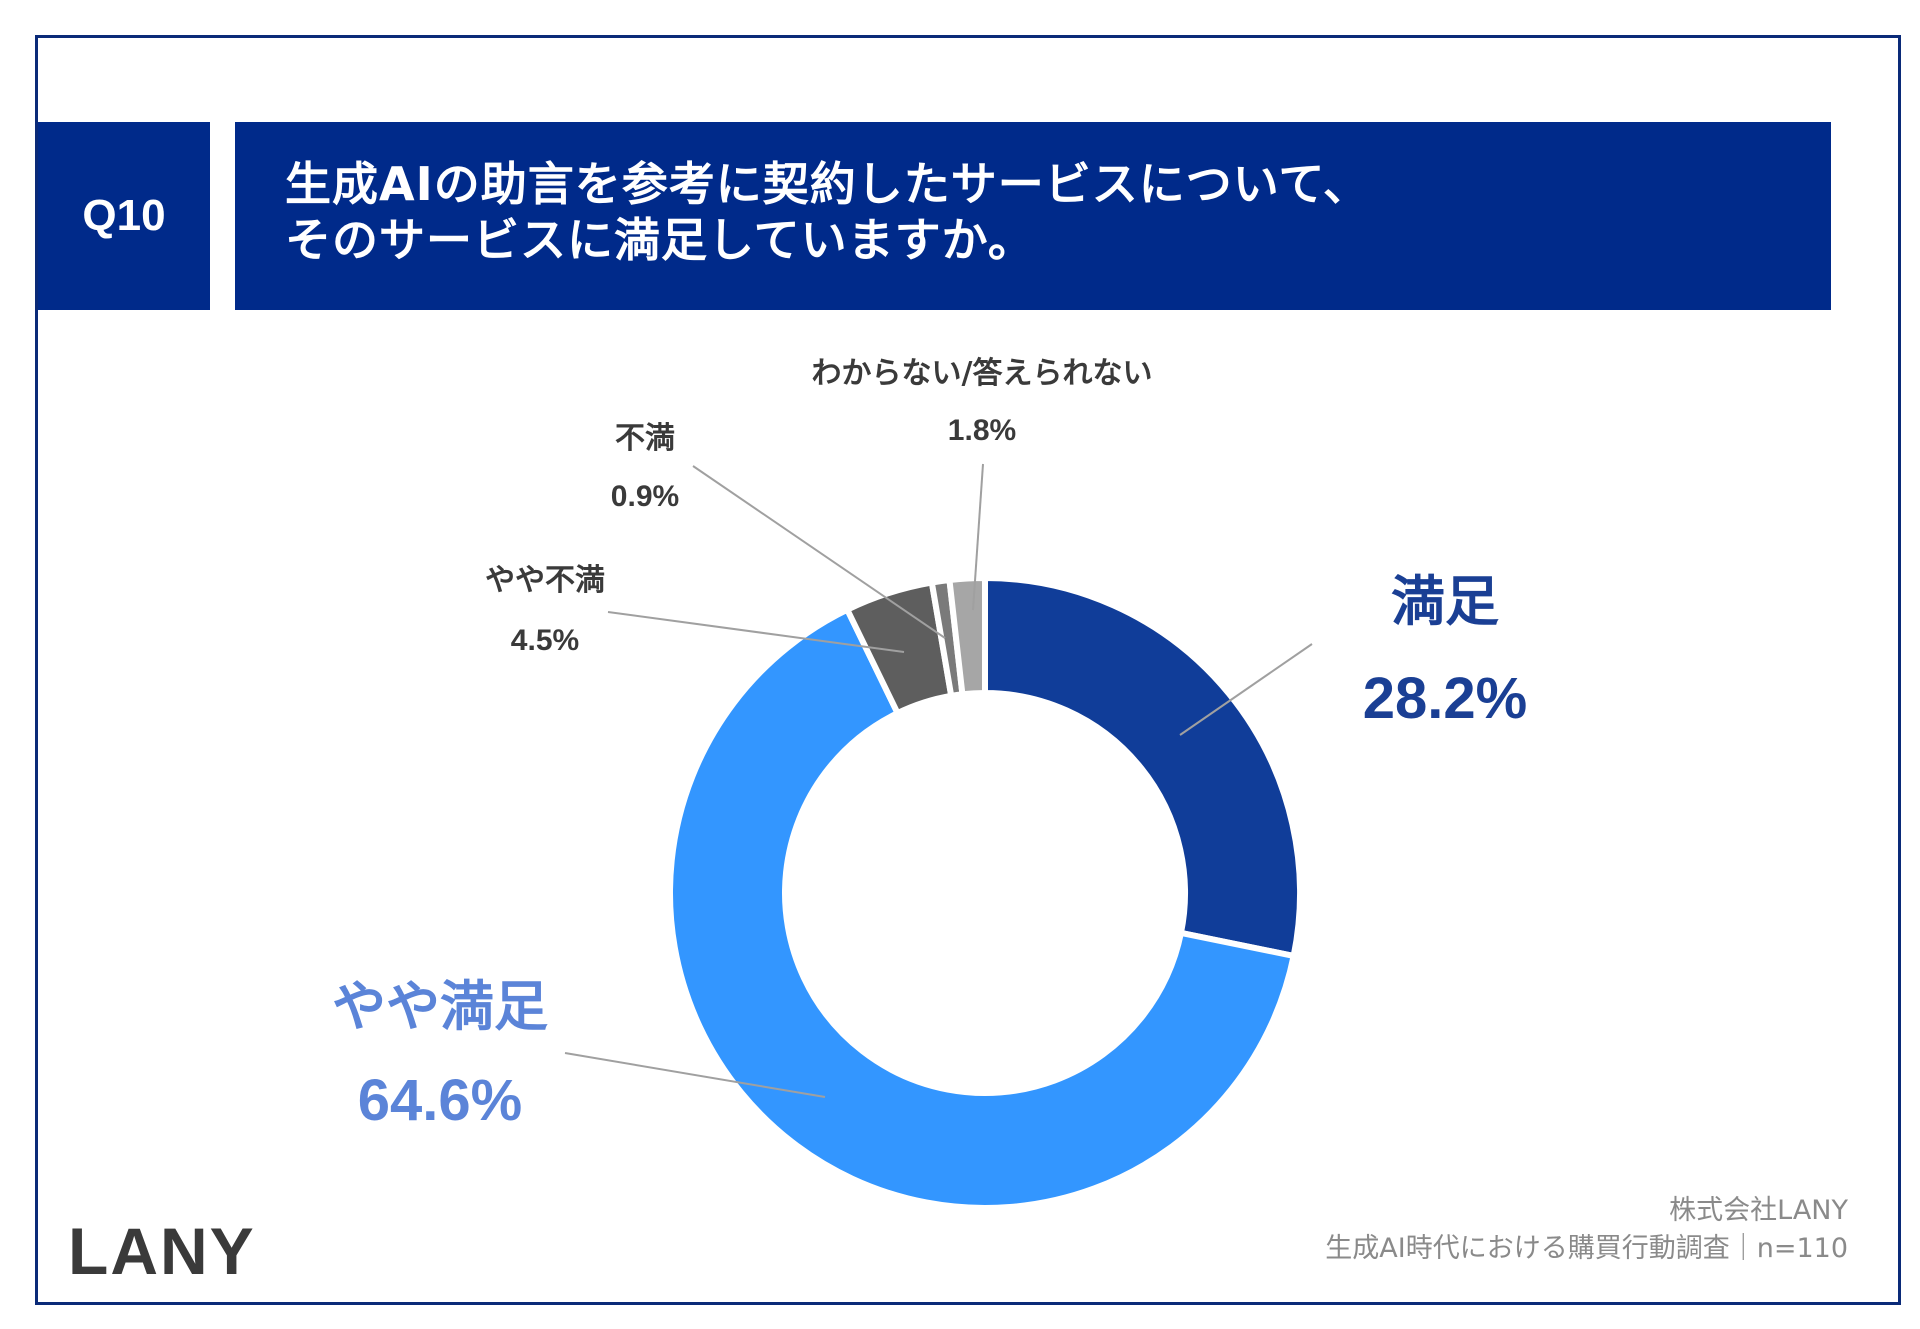 The height and width of the screenshot is (1329, 1920). What do you see at coordinates (1142, 767) in the screenshot?
I see `slice-satisfied` at bounding box center [1142, 767].